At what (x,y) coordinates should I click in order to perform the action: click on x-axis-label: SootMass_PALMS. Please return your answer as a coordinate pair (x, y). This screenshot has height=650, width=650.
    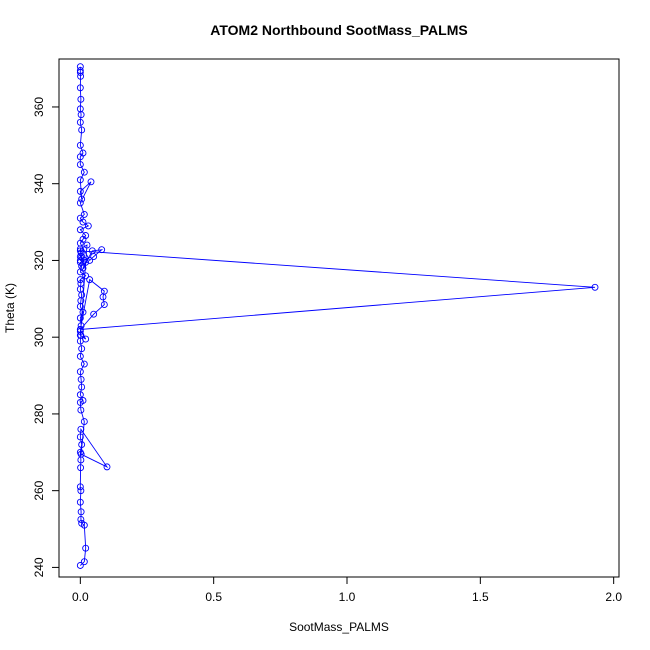
    Looking at the image, I should click on (339, 627).